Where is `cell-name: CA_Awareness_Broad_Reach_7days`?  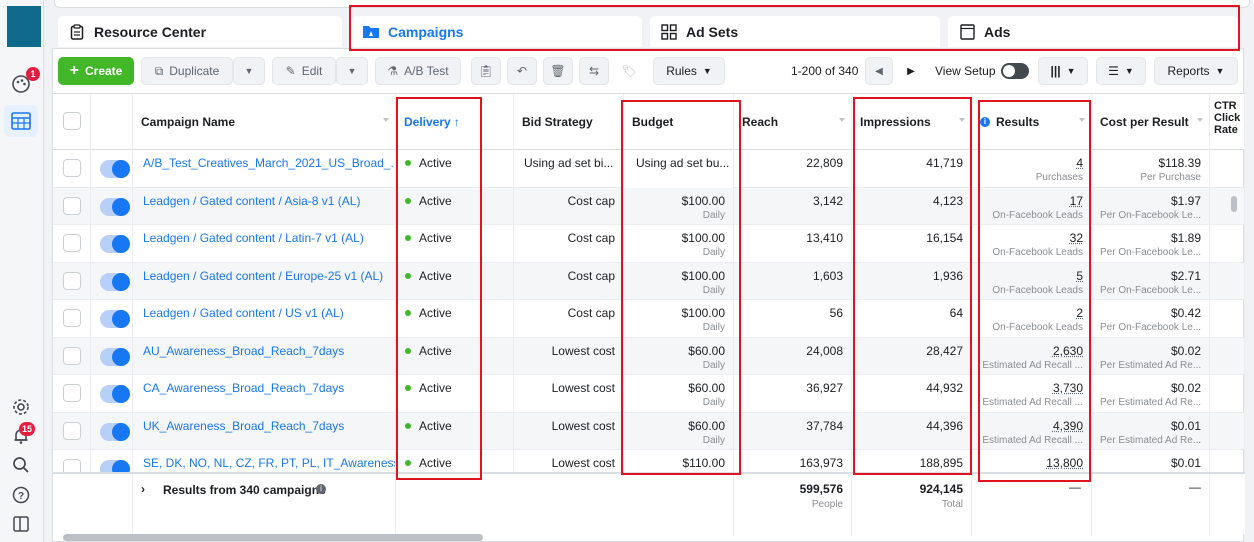 cell-name: CA_Awareness_Broad_Reach_7days is located at coordinates (264, 394).